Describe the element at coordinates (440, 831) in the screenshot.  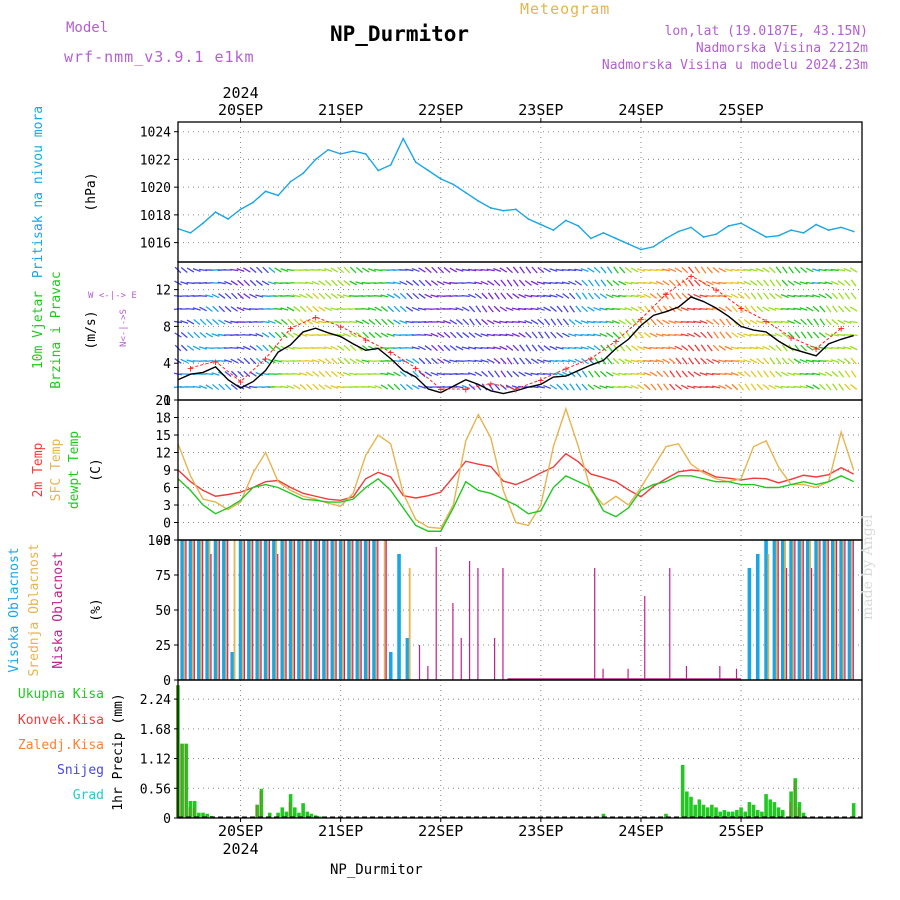
I see `x-tick-label-bottom: 22SEP` at that location.